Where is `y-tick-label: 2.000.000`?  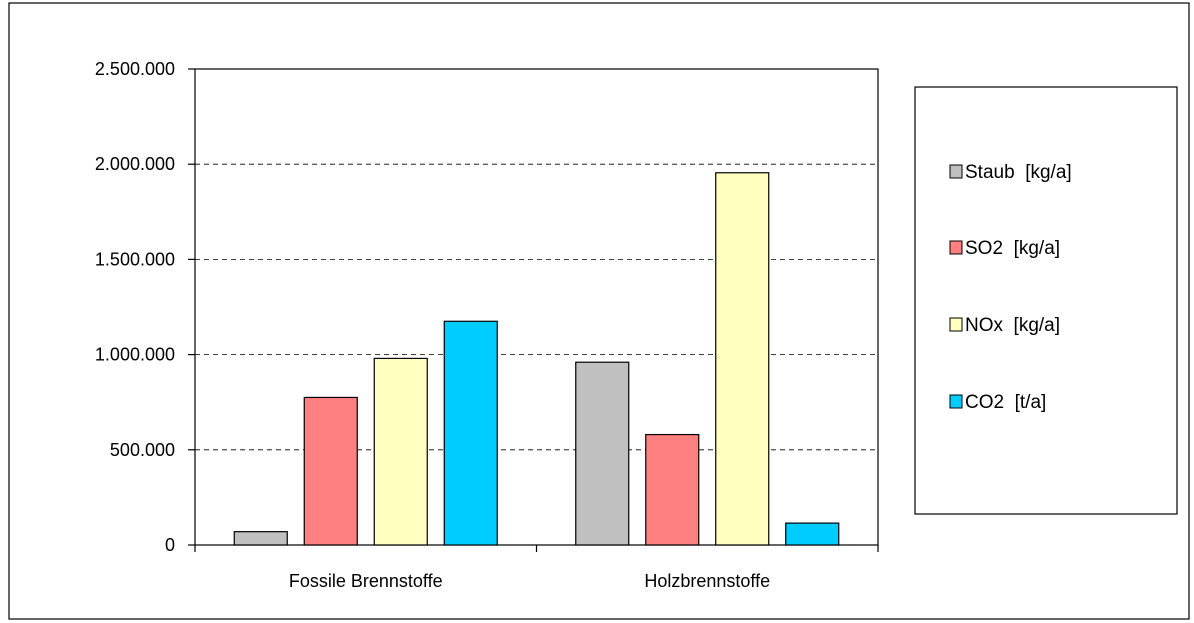 y-tick-label: 2.000.000 is located at coordinates (135, 164).